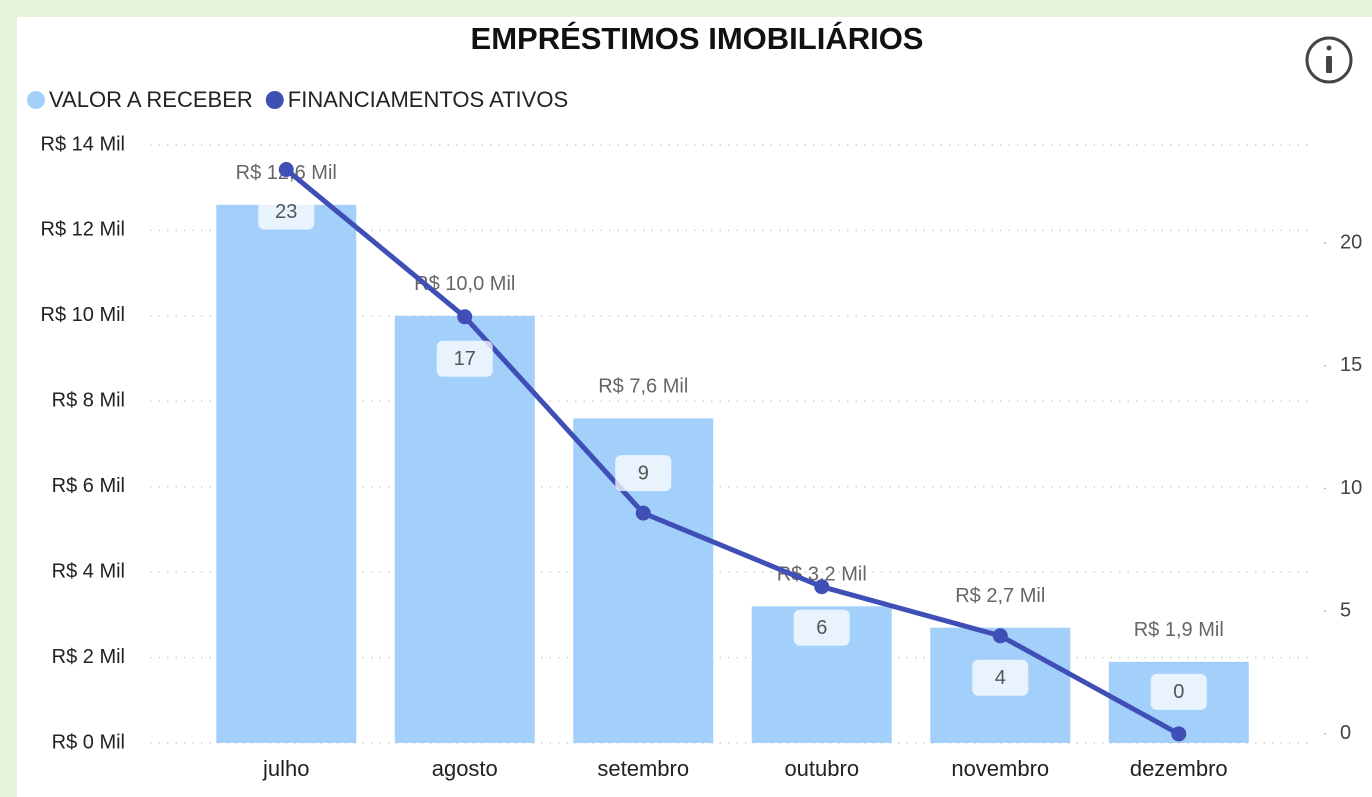 The image size is (1372, 797). Describe the element at coordinates (697, 38) in the screenshot. I see `chart-title: EMPRÉSTIMOS IMOBILIÁRIOS` at that location.